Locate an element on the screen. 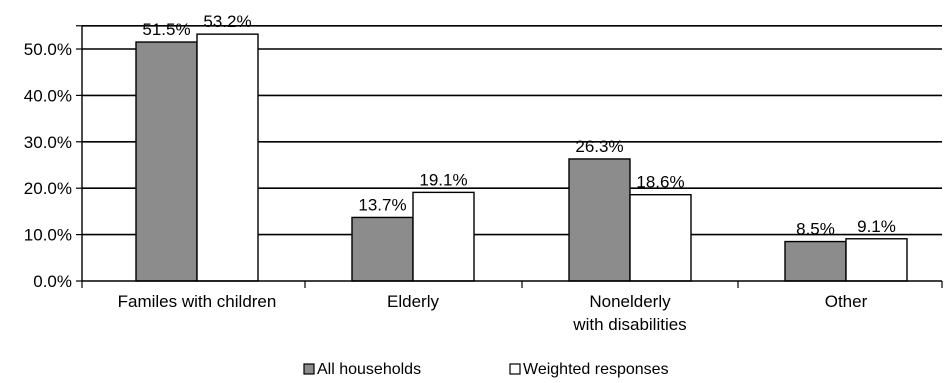 Image resolution: width=949 pixels, height=383 pixels. y-tick-label: 20.0% is located at coordinates (48, 188).